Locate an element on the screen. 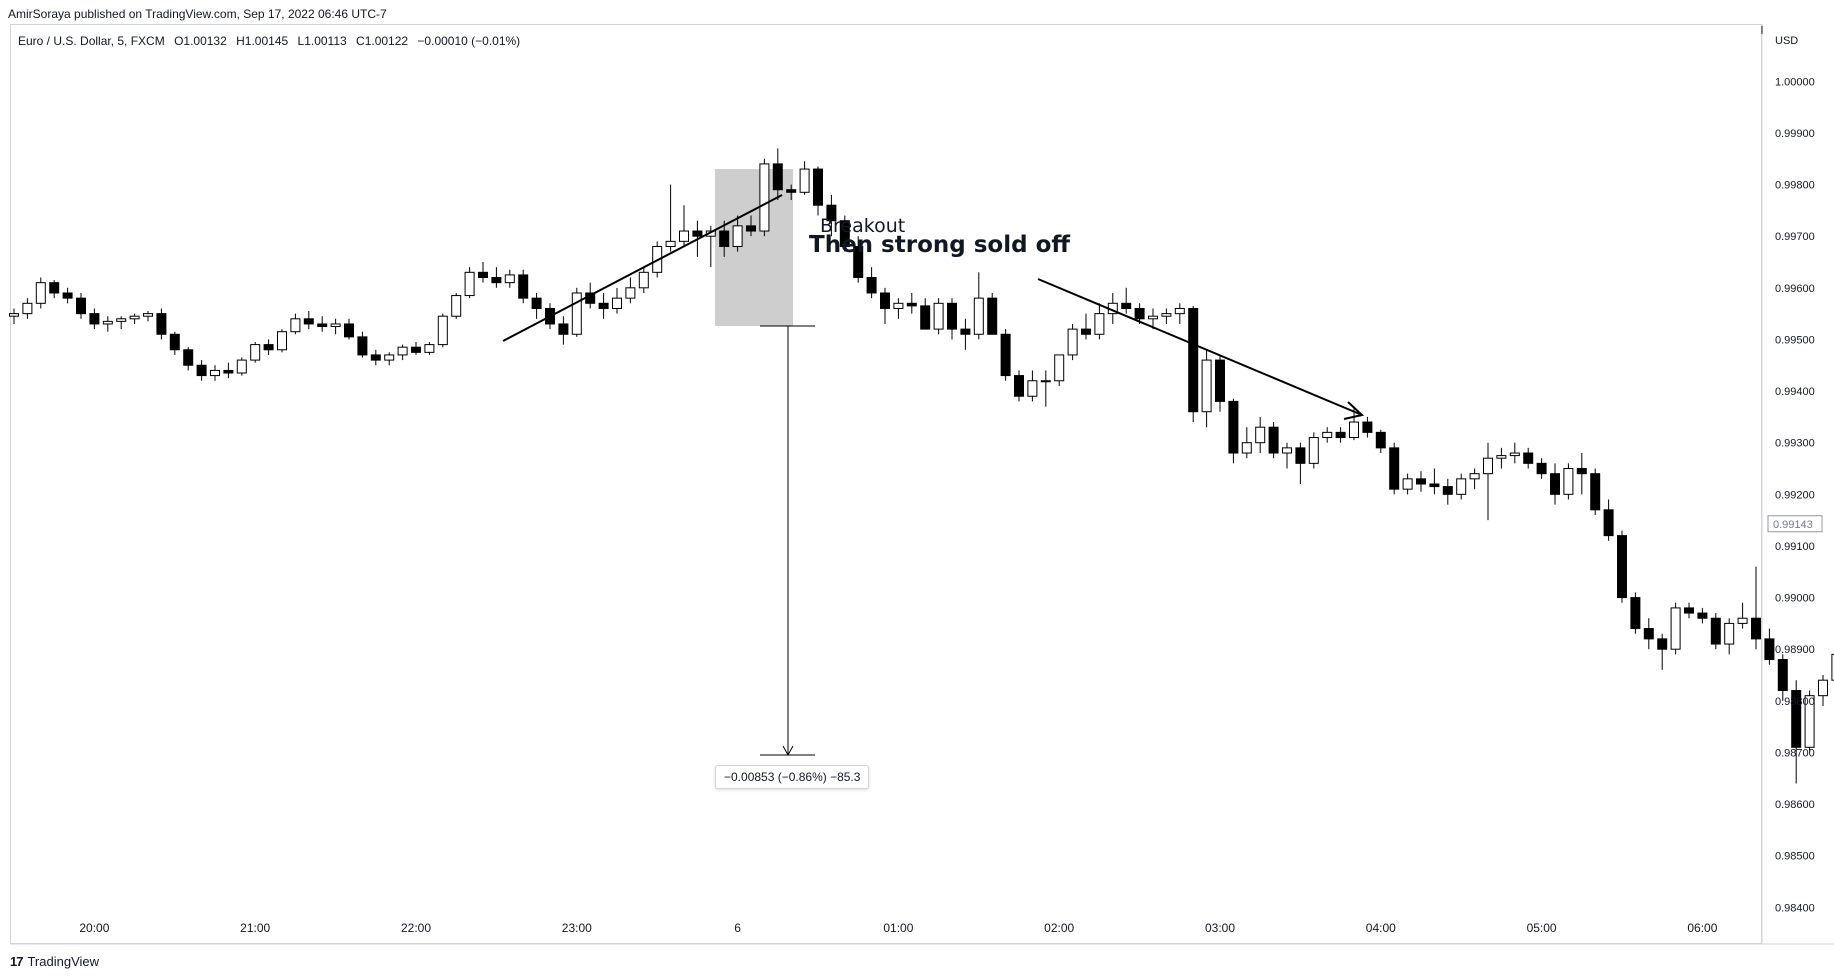 The image size is (1834, 977). price-tick-label: 0.98600 is located at coordinates (1795, 805).